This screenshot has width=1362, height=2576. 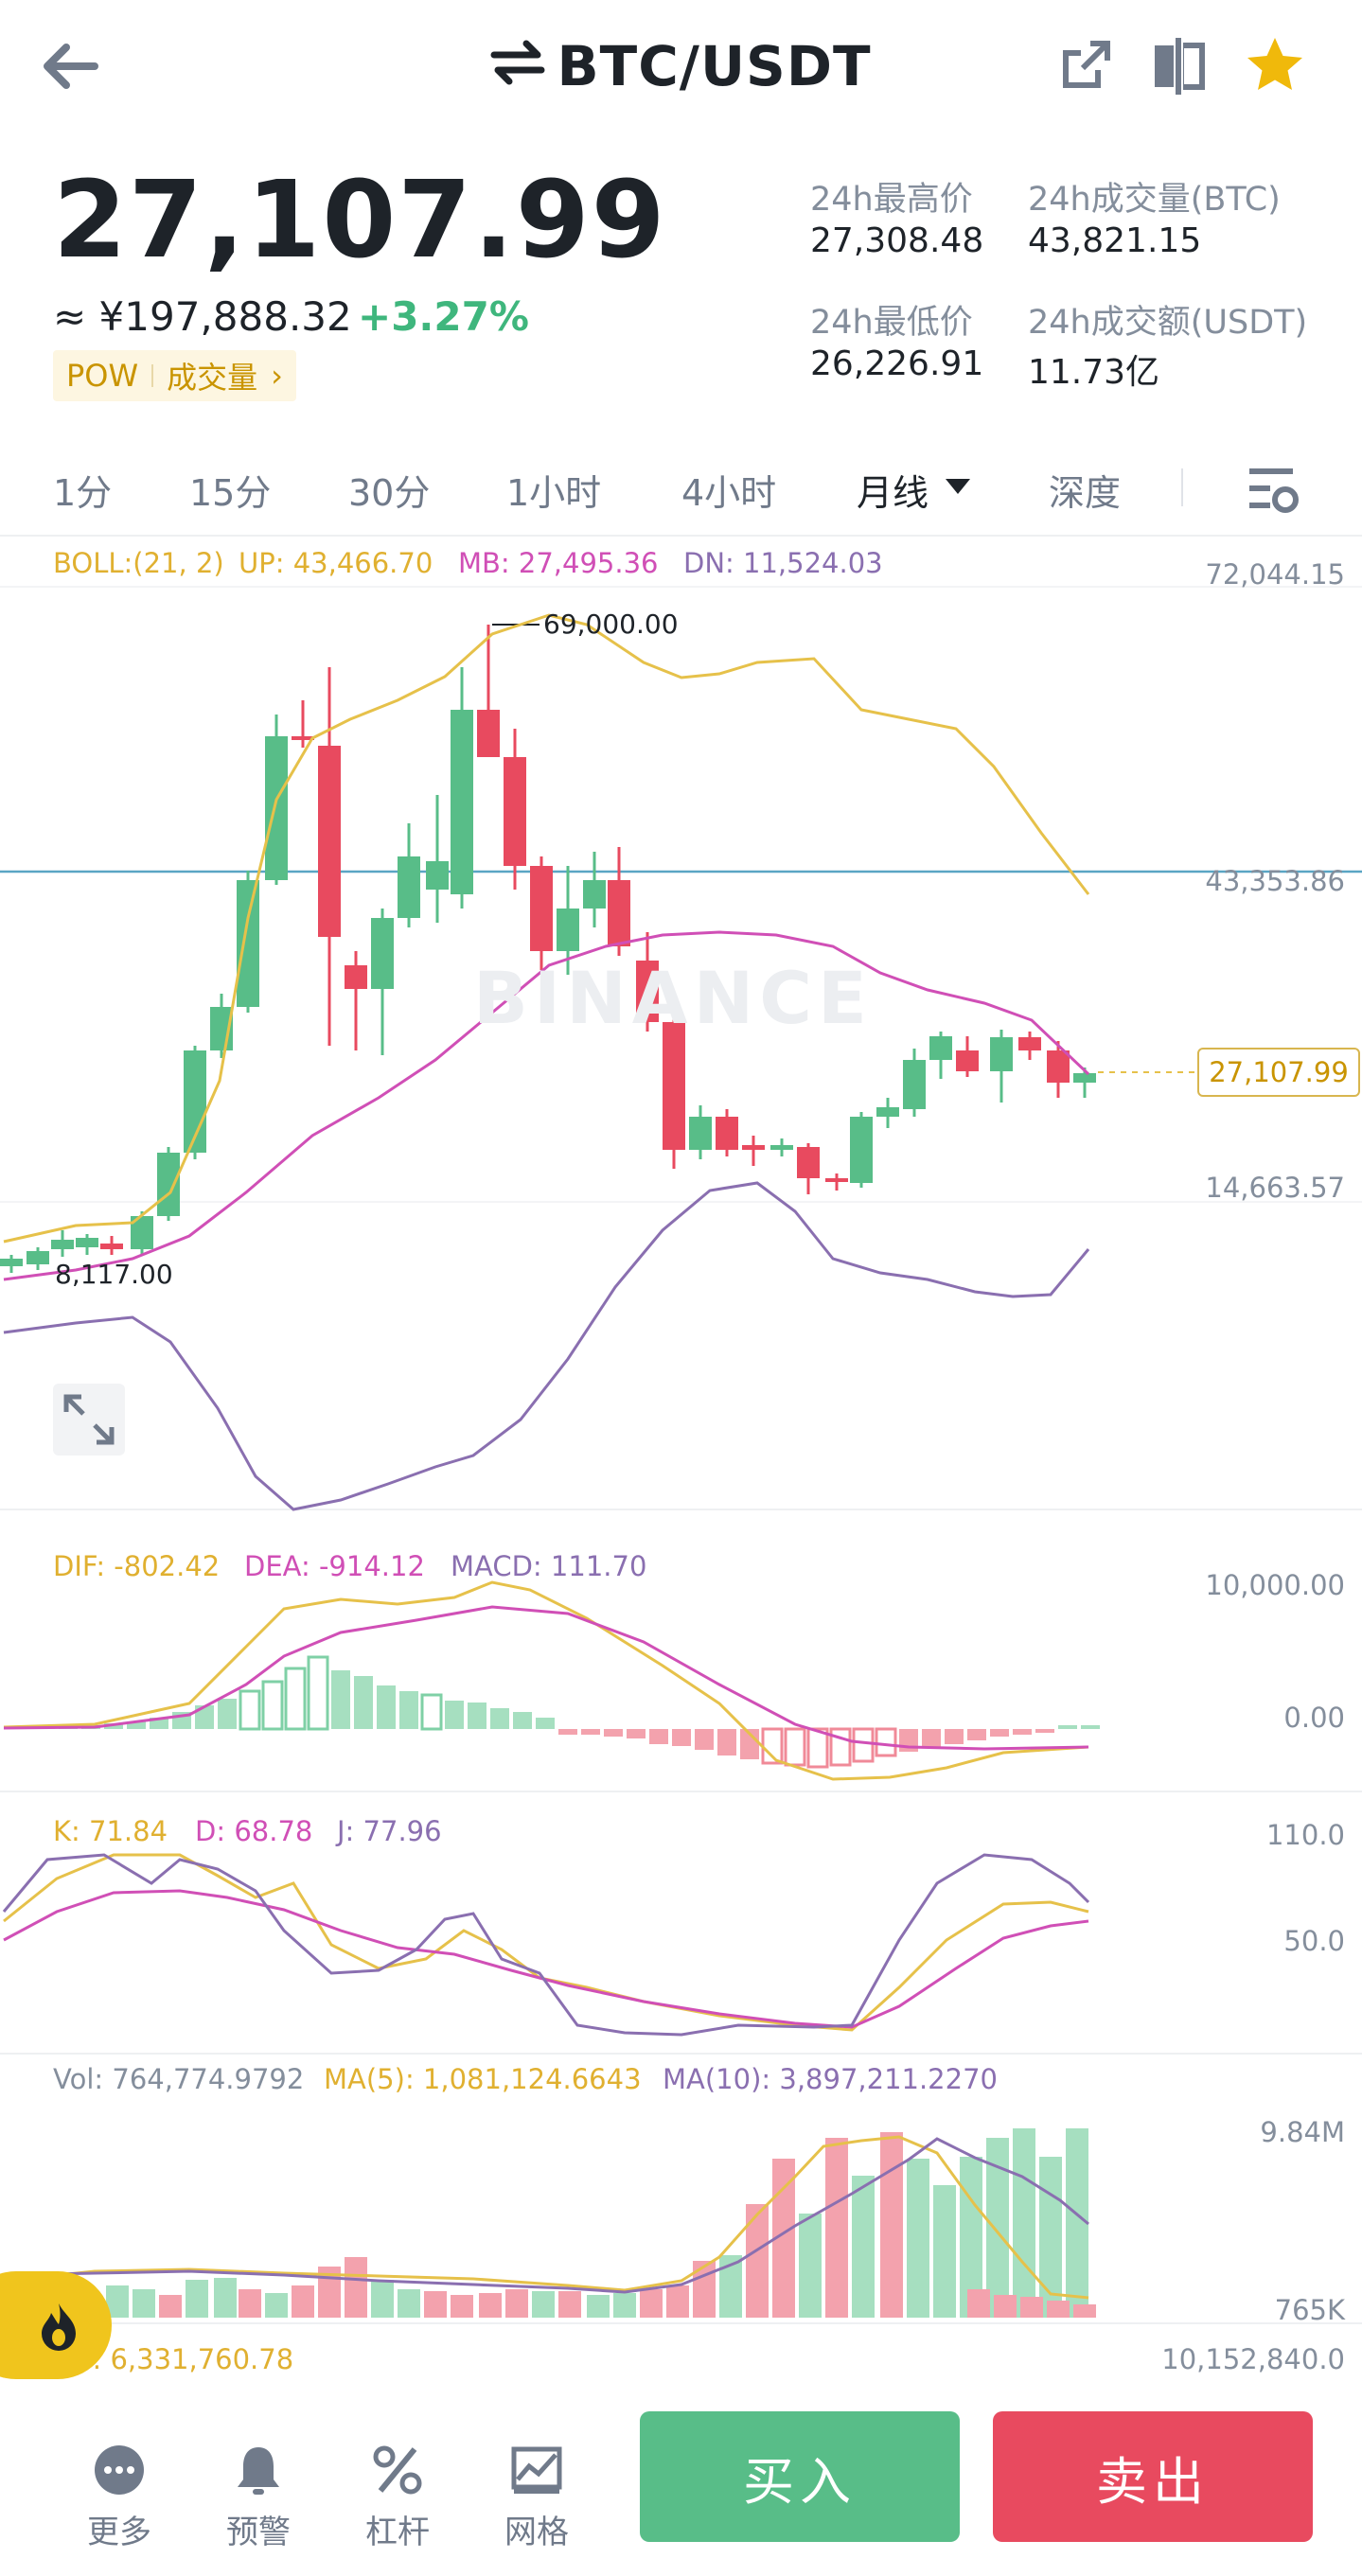 I want to click on top-bar: BTC/USDT, so click(x=681, y=71).